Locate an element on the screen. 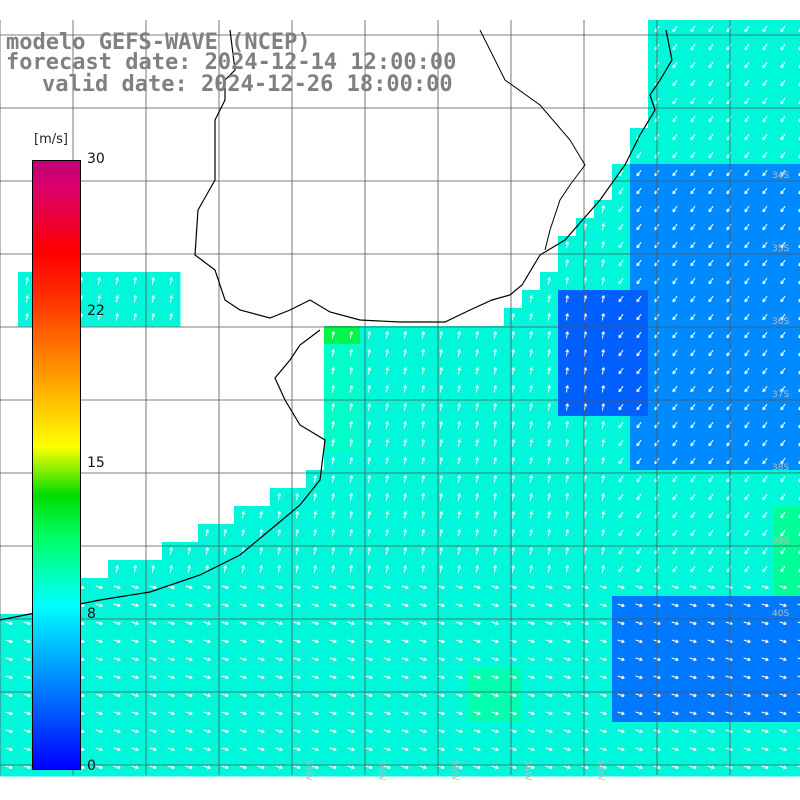 This screenshot has width=800, height=800. lon-label: 56W is located at coordinates (381, 770).